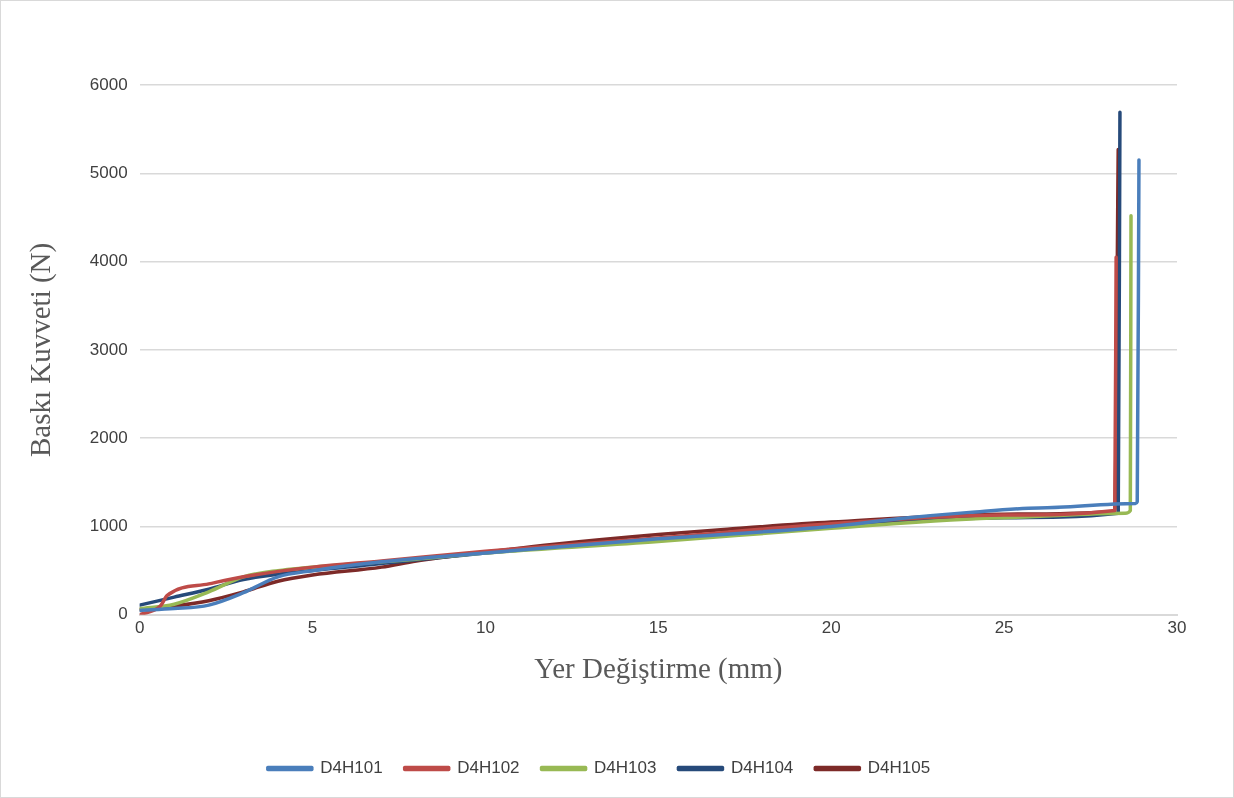 This screenshot has height=798, width=1234. What do you see at coordinates (1177, 627) in the screenshot?
I see `x-tick-label: 30` at bounding box center [1177, 627].